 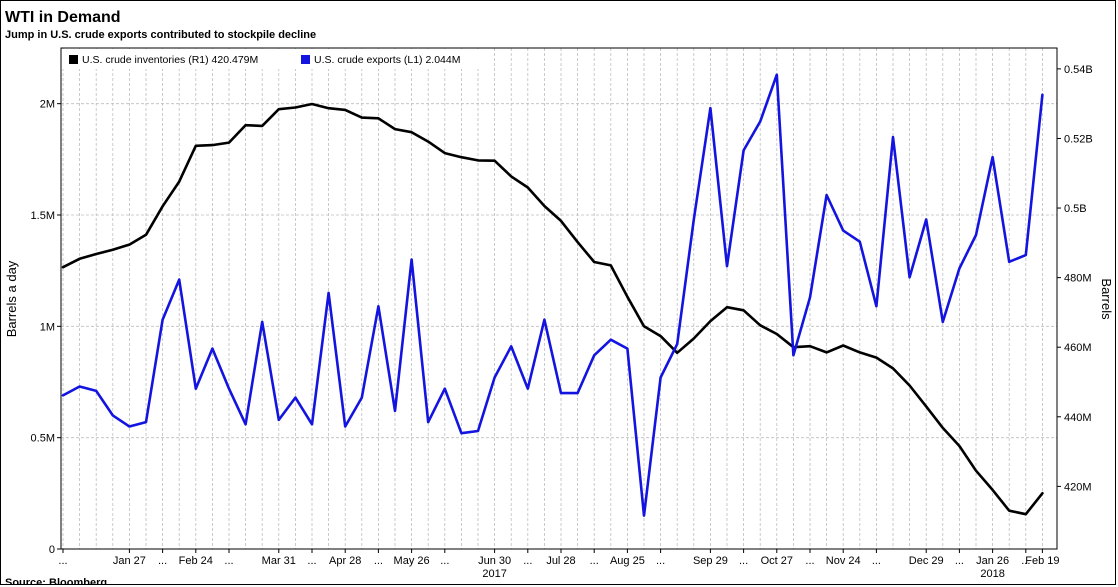 What do you see at coordinates (63, 17) in the screenshot?
I see `chart-title: WTI in Demand` at bounding box center [63, 17].